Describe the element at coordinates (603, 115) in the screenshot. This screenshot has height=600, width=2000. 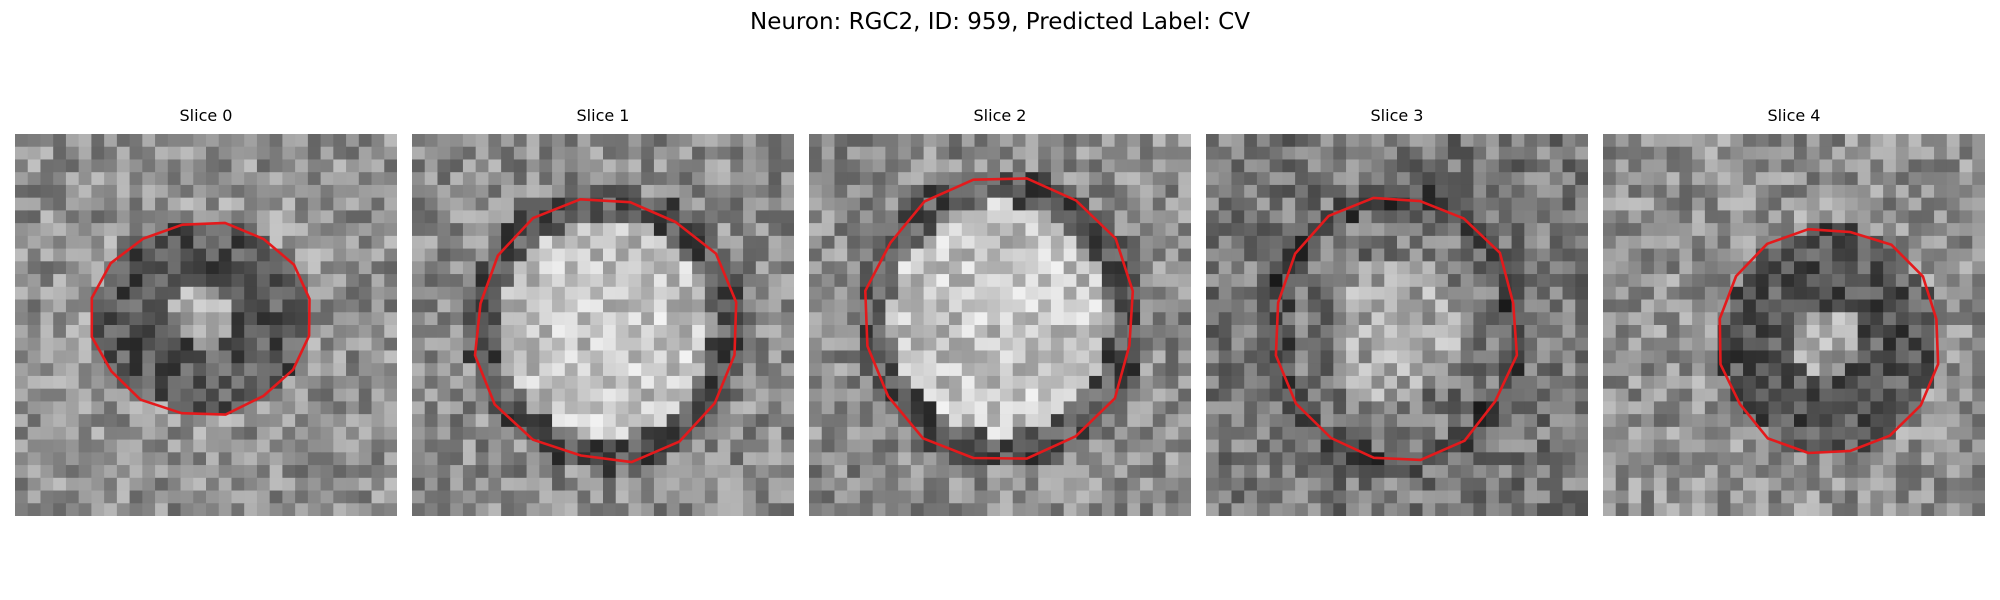
I see `slice-title: Slice 1` at that location.